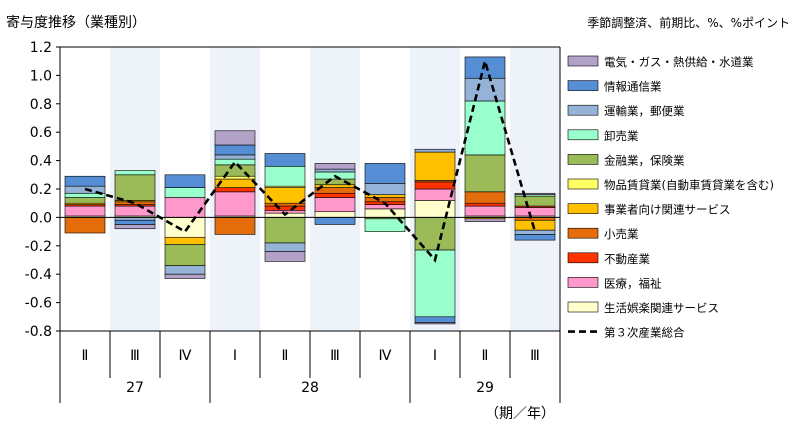 This screenshot has height=439, width=806. What do you see at coordinates (627, 259) in the screenshot?
I see `legend-label: 不動産業` at bounding box center [627, 259].